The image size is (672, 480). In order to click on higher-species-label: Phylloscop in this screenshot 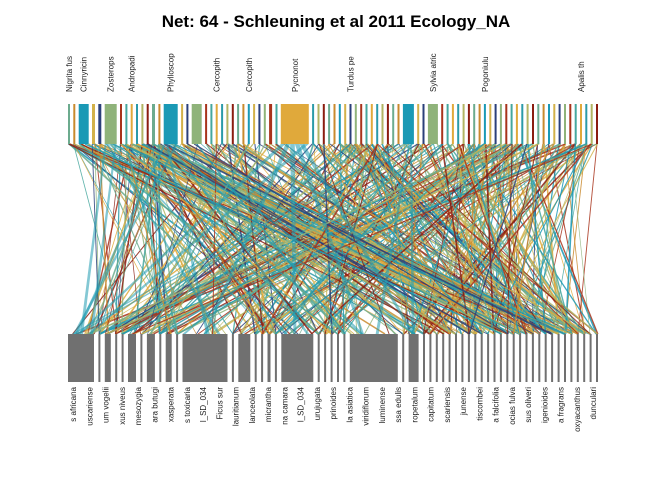, I will do `click(171, 72)`.